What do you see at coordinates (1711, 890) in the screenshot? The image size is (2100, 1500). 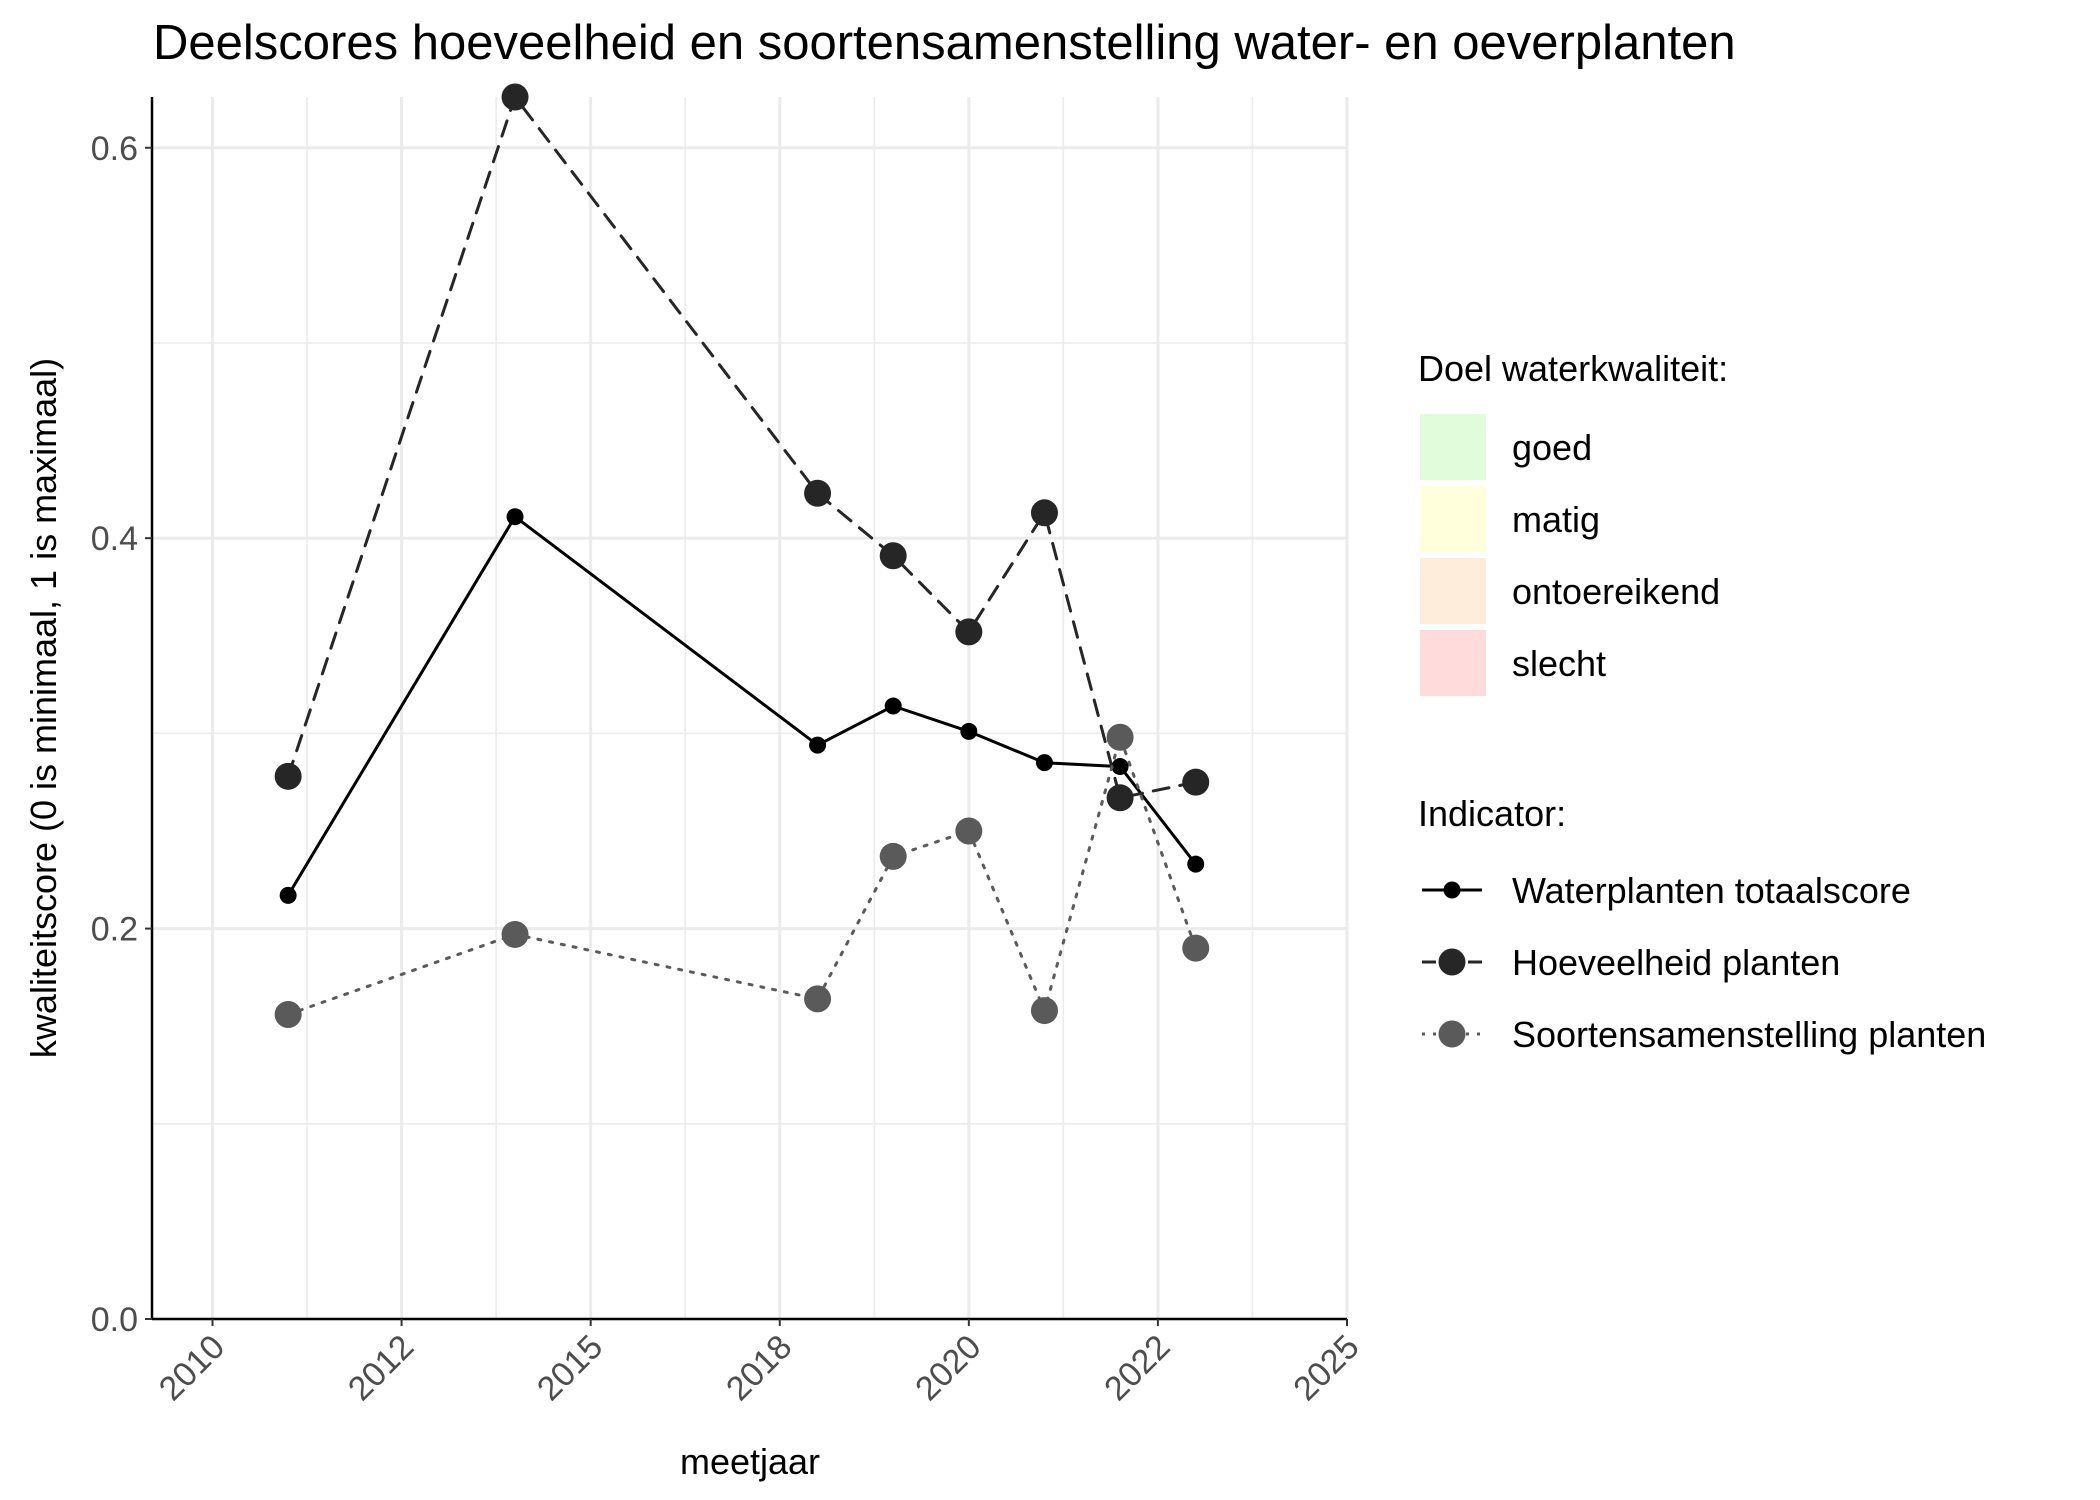 I see `indicator-legend-label: Waterplanten totaalscore` at bounding box center [1711, 890].